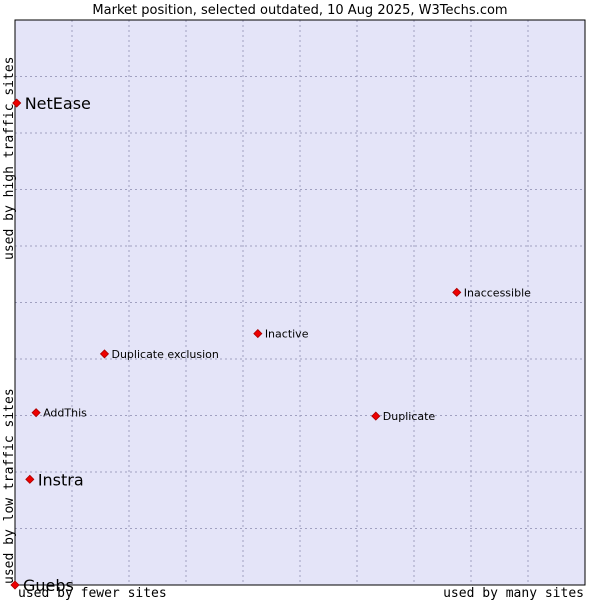  Describe the element at coordinates (513, 593) in the screenshot. I see `x-axis-label-right: used by many sites` at that location.